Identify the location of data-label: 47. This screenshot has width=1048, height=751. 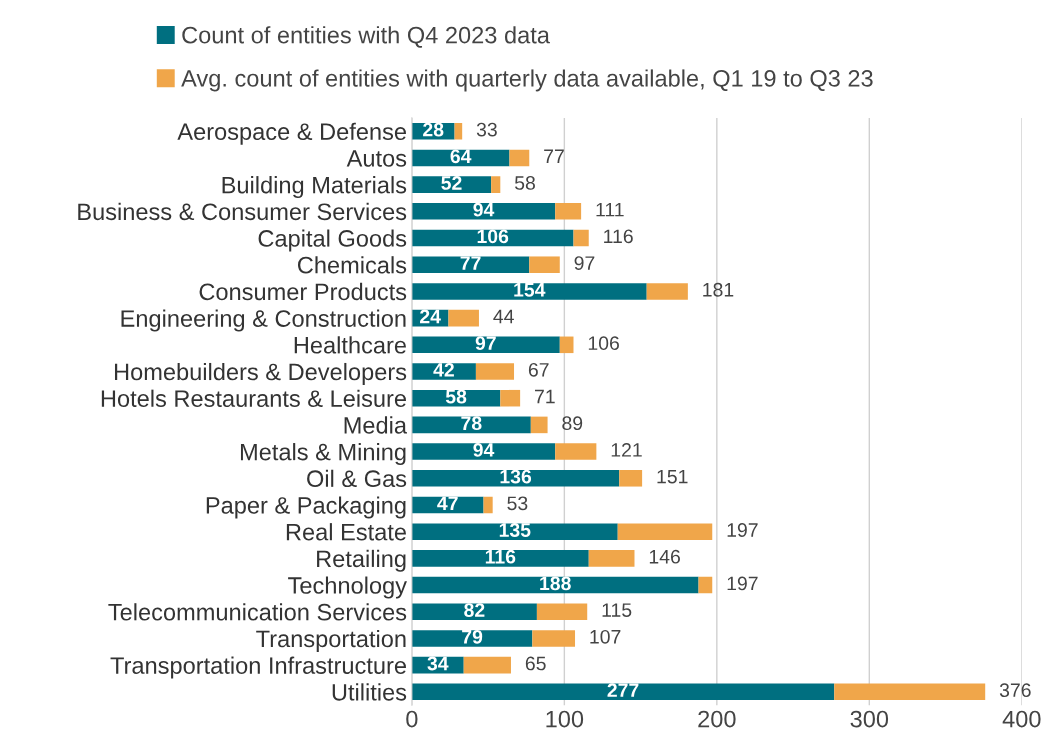
(447, 503).